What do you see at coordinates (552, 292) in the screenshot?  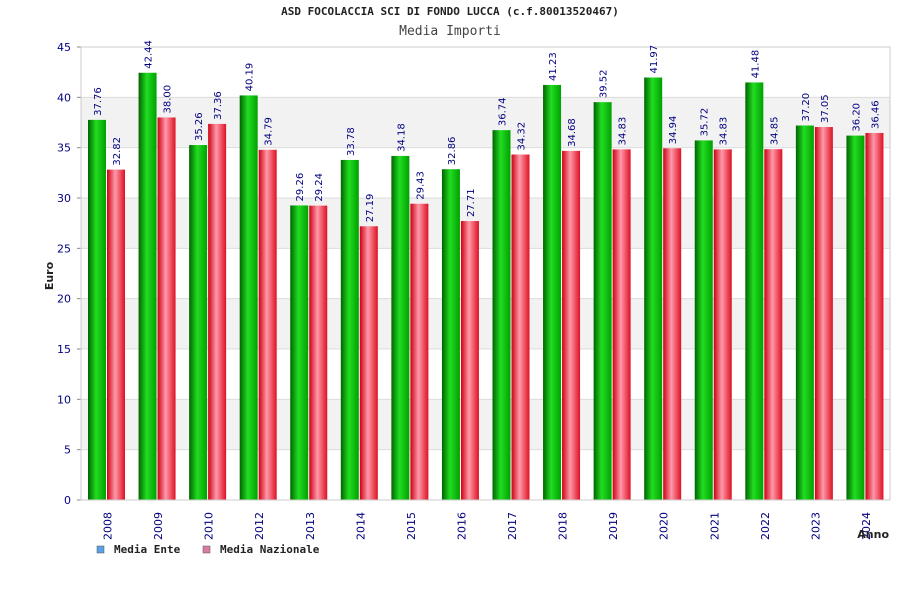 I see `bar-media-ente-2018` at bounding box center [552, 292].